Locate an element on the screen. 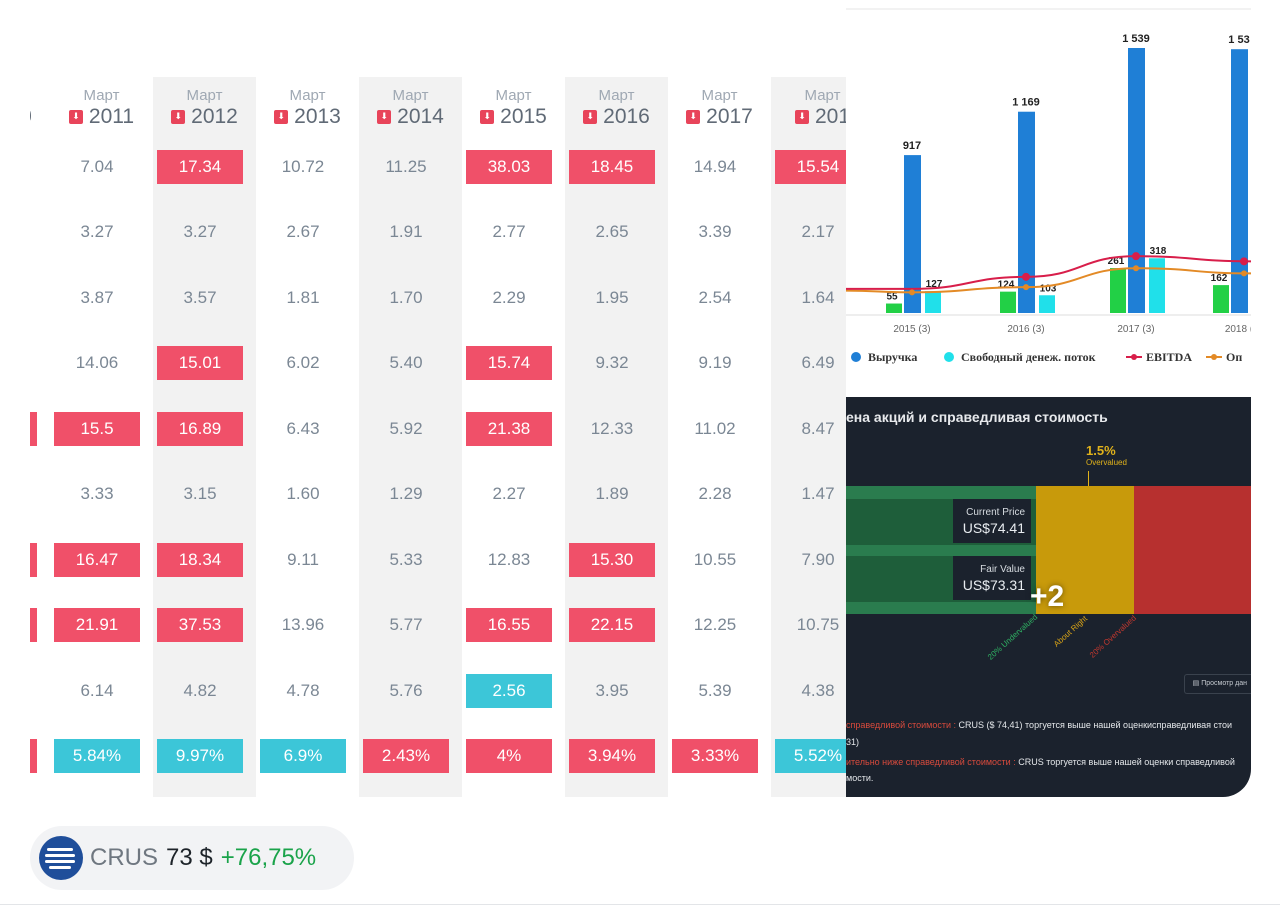  op-point is located at coordinates (912, 292).